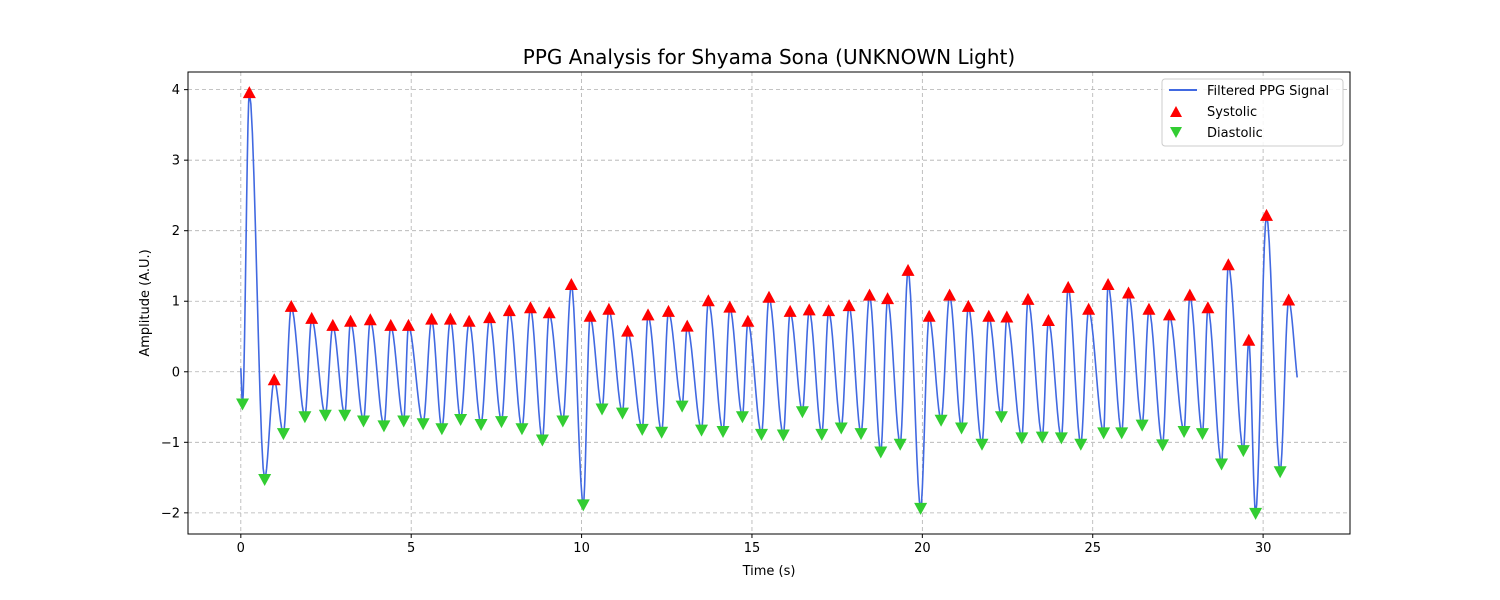 This screenshot has width=1500, height=600. Describe the element at coordinates (145, 302) in the screenshot. I see `y-axis-label: Amplitude (A.U.)` at that location.